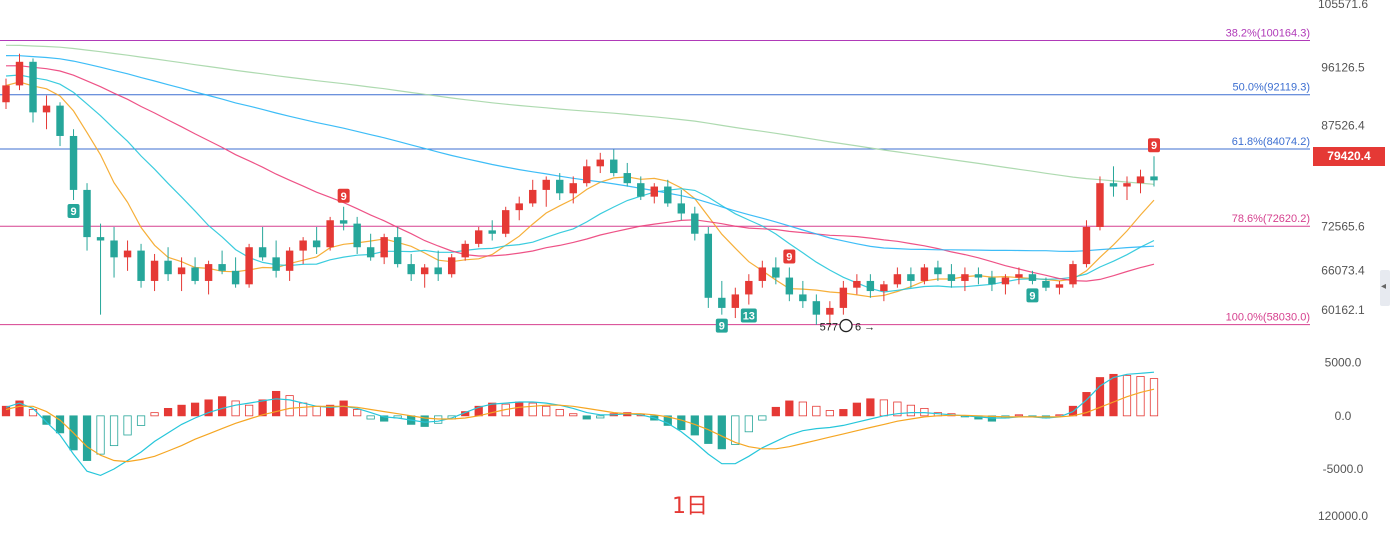 The height and width of the screenshot is (536, 1390). What do you see at coordinates (1349, 156) in the screenshot?
I see `last-price-tag: 79420.4` at bounding box center [1349, 156].